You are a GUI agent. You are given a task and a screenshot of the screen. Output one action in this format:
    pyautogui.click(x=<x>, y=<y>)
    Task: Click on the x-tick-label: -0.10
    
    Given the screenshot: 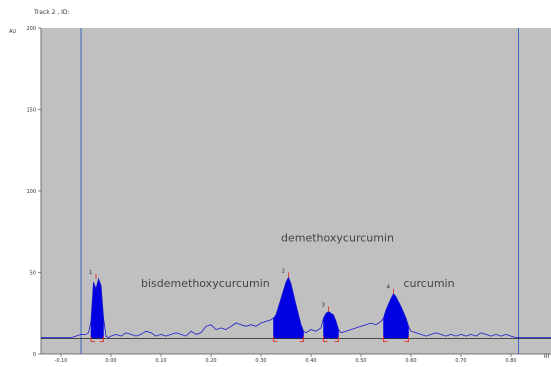 What is the action you would take?
    pyautogui.click(x=61, y=361)
    